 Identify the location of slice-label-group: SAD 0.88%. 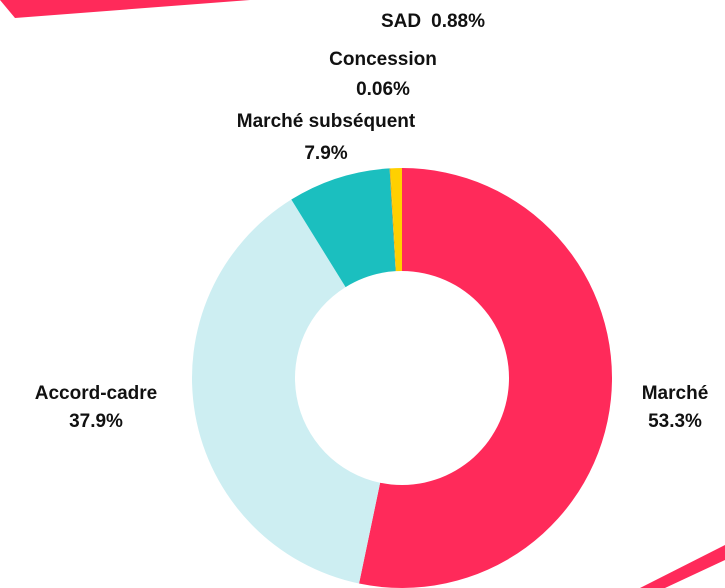
(433, 21).